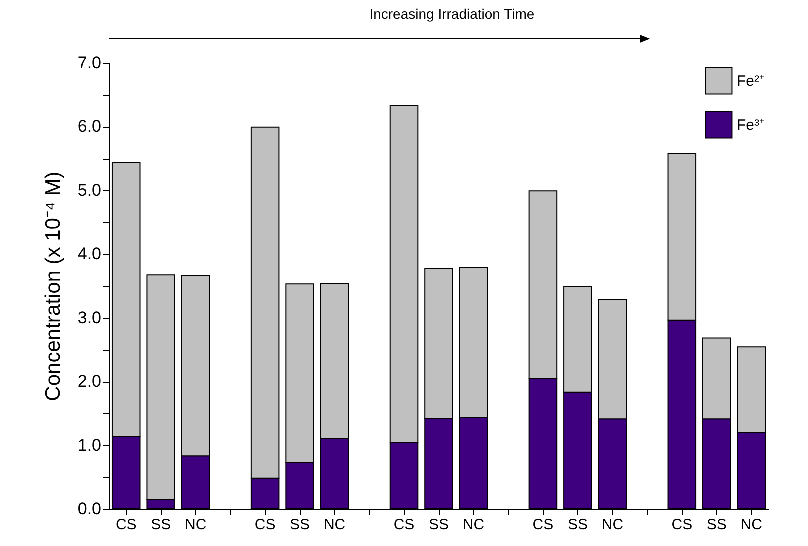 Image resolution: width=808 pixels, height=546 pixels. I want to click on y-tick-label: 5.0, so click(90, 190).